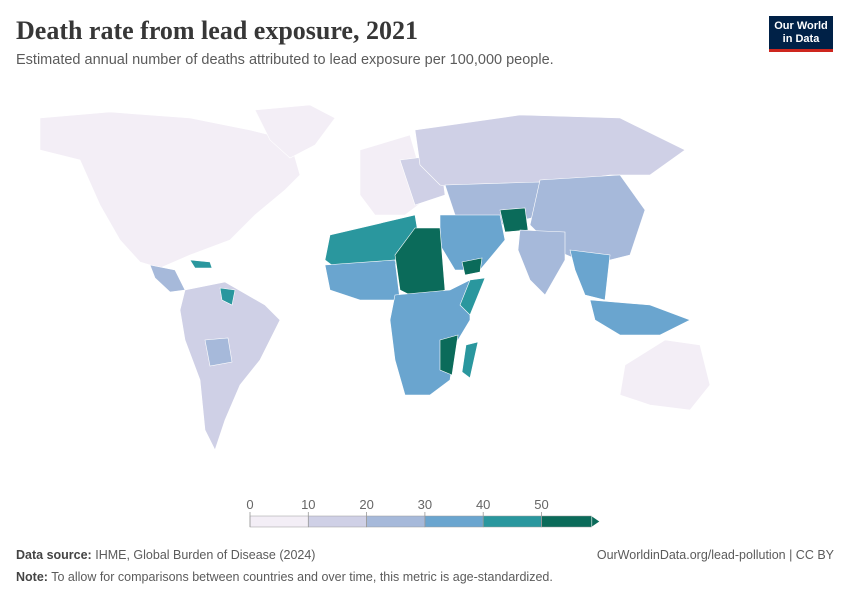 This screenshot has height=600, width=850. Describe the element at coordinates (362, 280) in the screenshot. I see `west-africa` at that location.